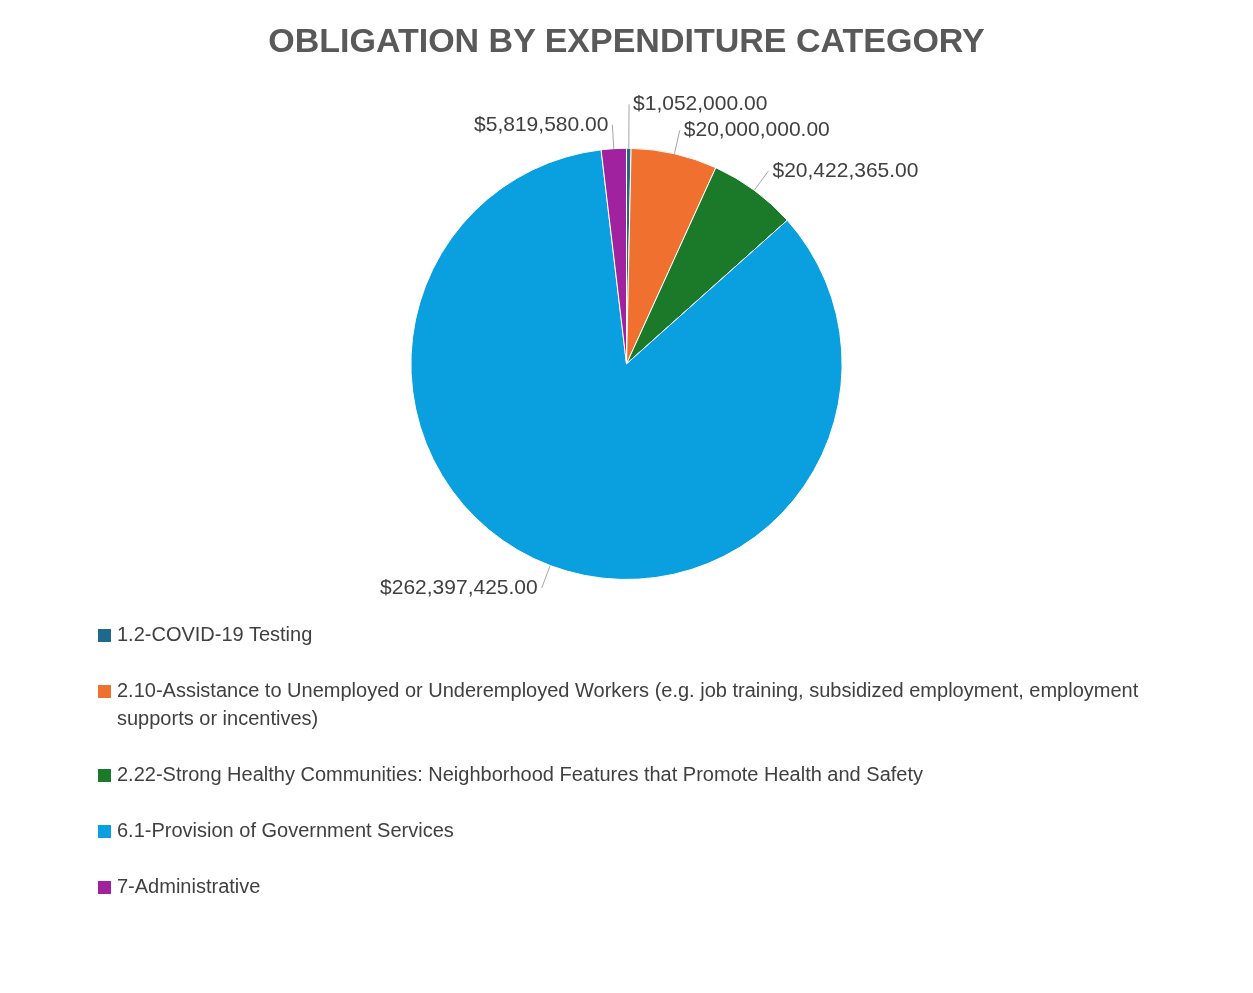 The image size is (1253, 993). I want to click on legend-label: 6.1-Provision of Government Services, so click(285, 830).